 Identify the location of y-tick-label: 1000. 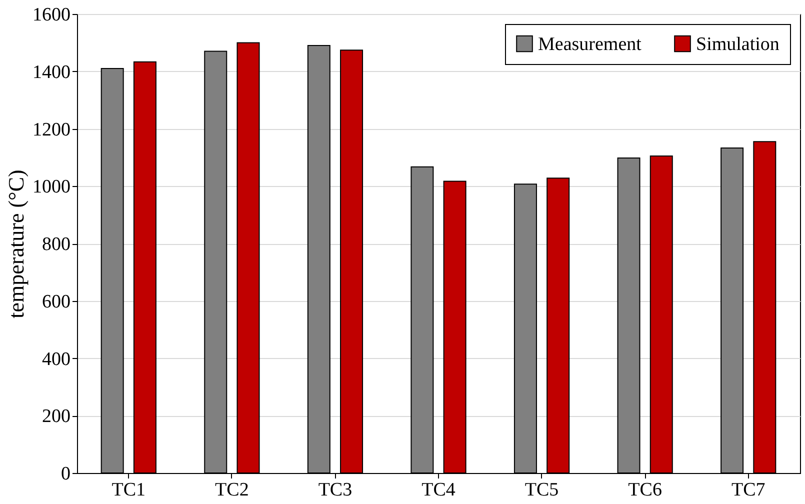
(51, 187).